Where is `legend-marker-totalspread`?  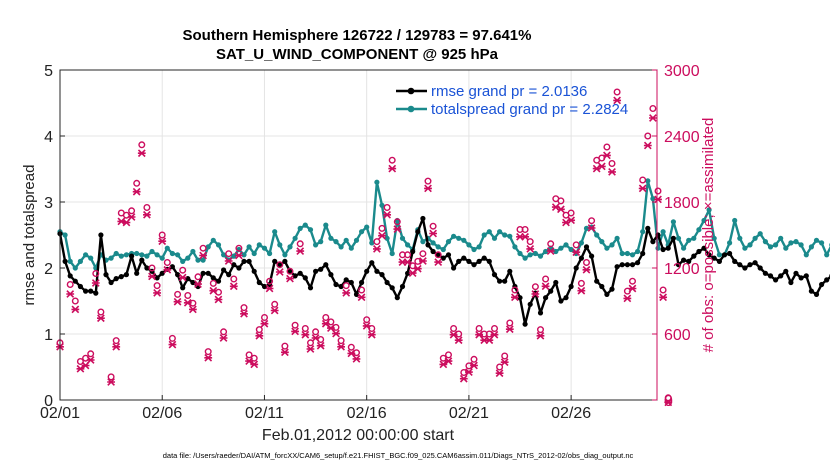
legend-marker-totalspread is located at coordinates (411, 109).